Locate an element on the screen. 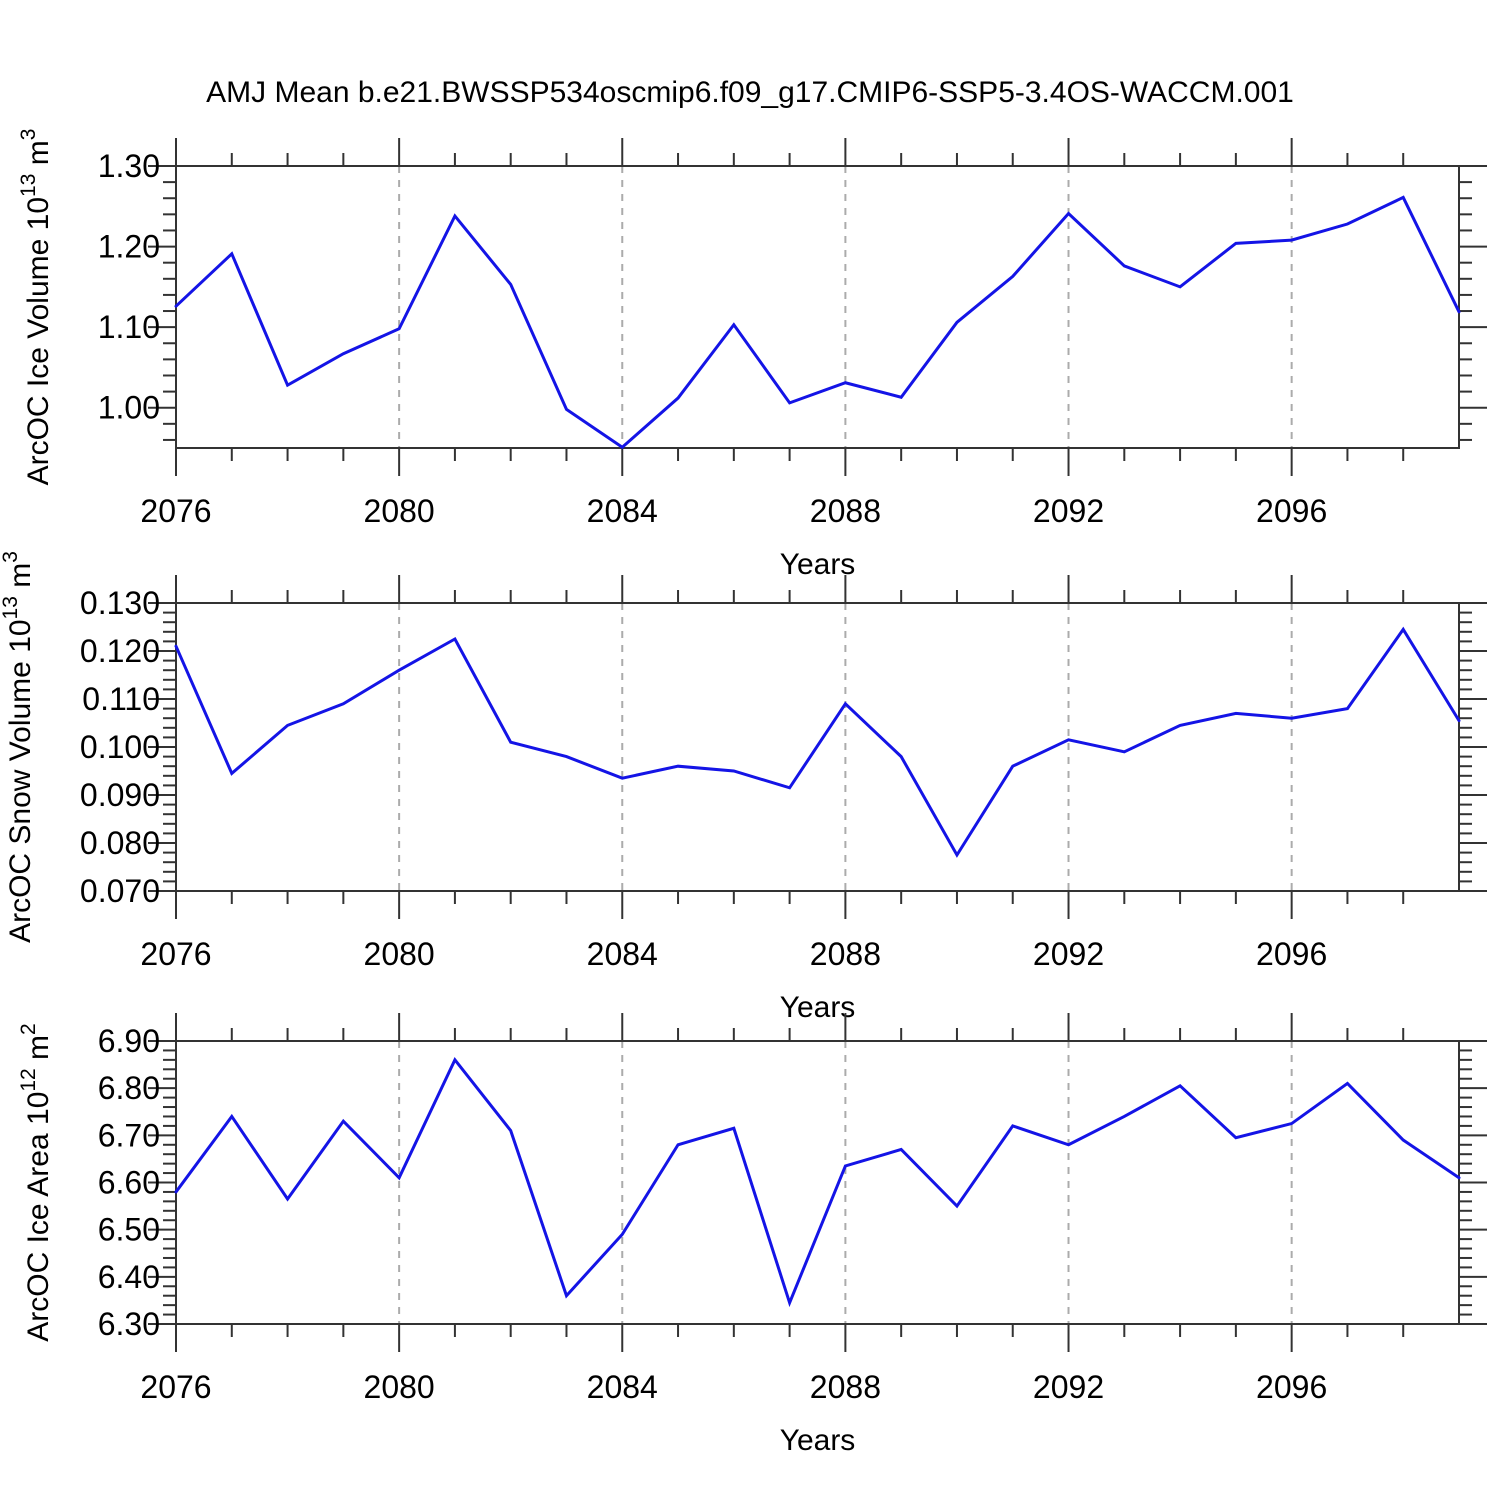 This screenshot has height=1500, width=1500. y-tick-label: 6.30 is located at coordinates (129, 1324).